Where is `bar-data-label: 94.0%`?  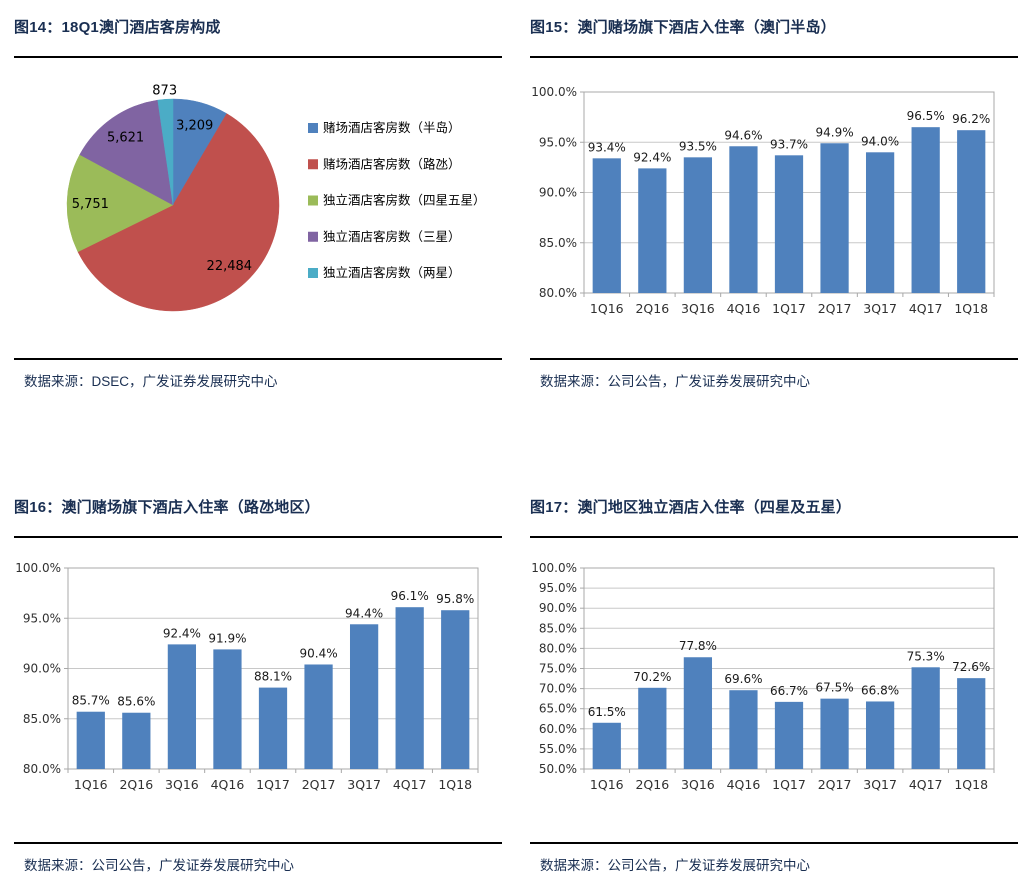 bar-data-label: 94.0% is located at coordinates (880, 141).